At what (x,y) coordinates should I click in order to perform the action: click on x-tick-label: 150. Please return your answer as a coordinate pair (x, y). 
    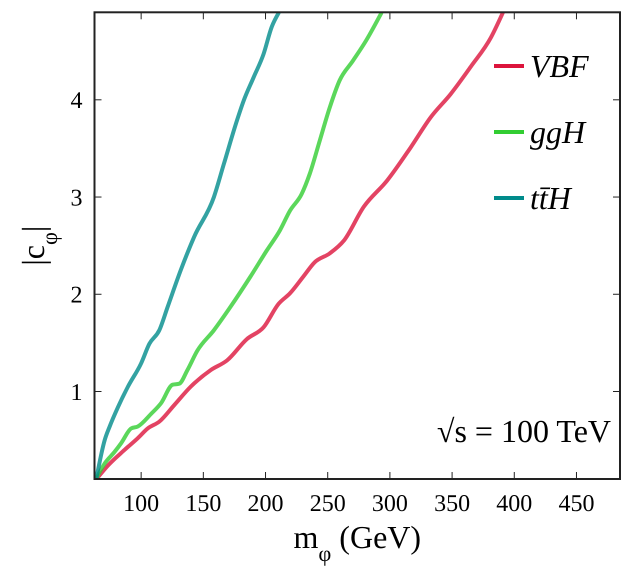
    Looking at the image, I should click on (203, 504).